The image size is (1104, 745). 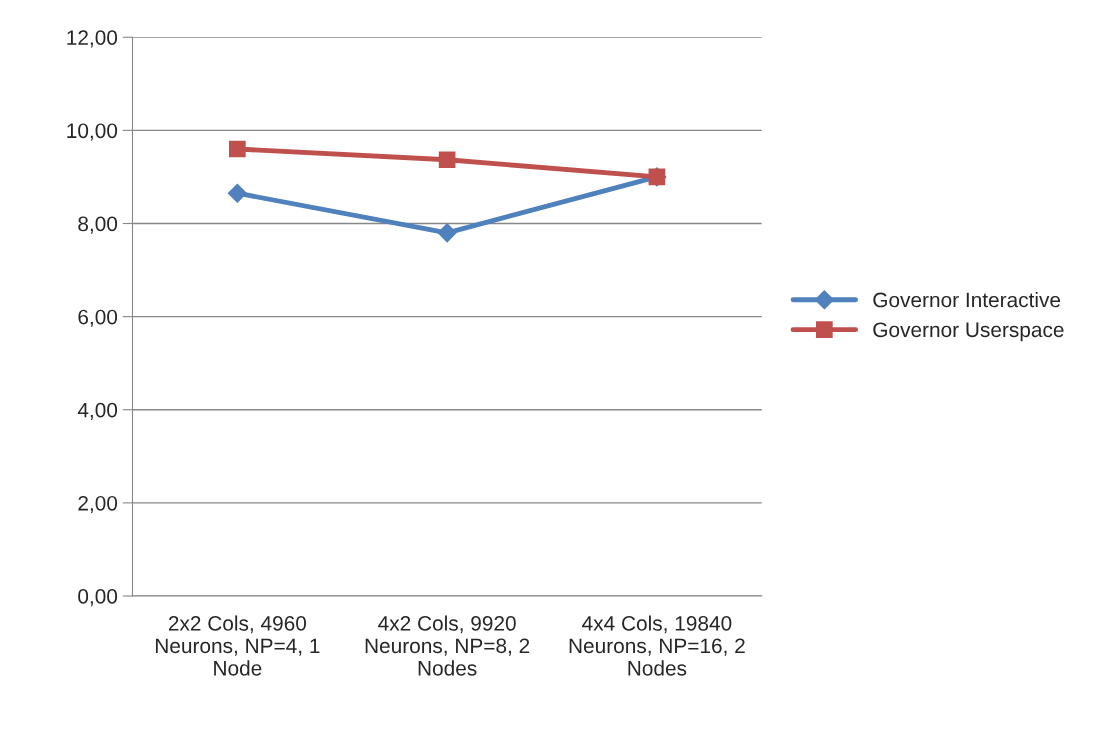 What do you see at coordinates (92, 39) in the screenshot?
I see `y-tick-label: 12,00` at bounding box center [92, 39].